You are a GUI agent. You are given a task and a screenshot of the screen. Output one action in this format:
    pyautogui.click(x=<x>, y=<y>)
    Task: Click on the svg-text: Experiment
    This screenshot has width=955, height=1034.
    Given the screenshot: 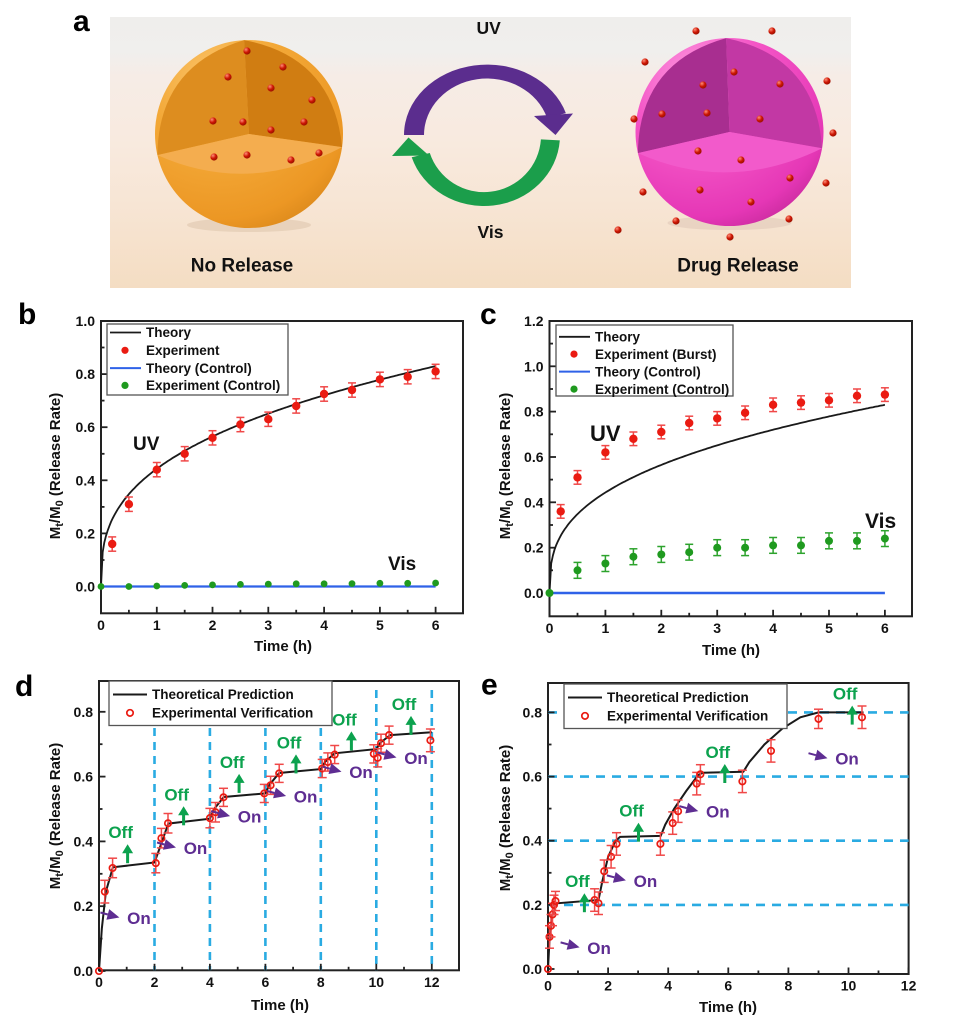 What is the action you would take?
    pyautogui.click(x=183, y=350)
    